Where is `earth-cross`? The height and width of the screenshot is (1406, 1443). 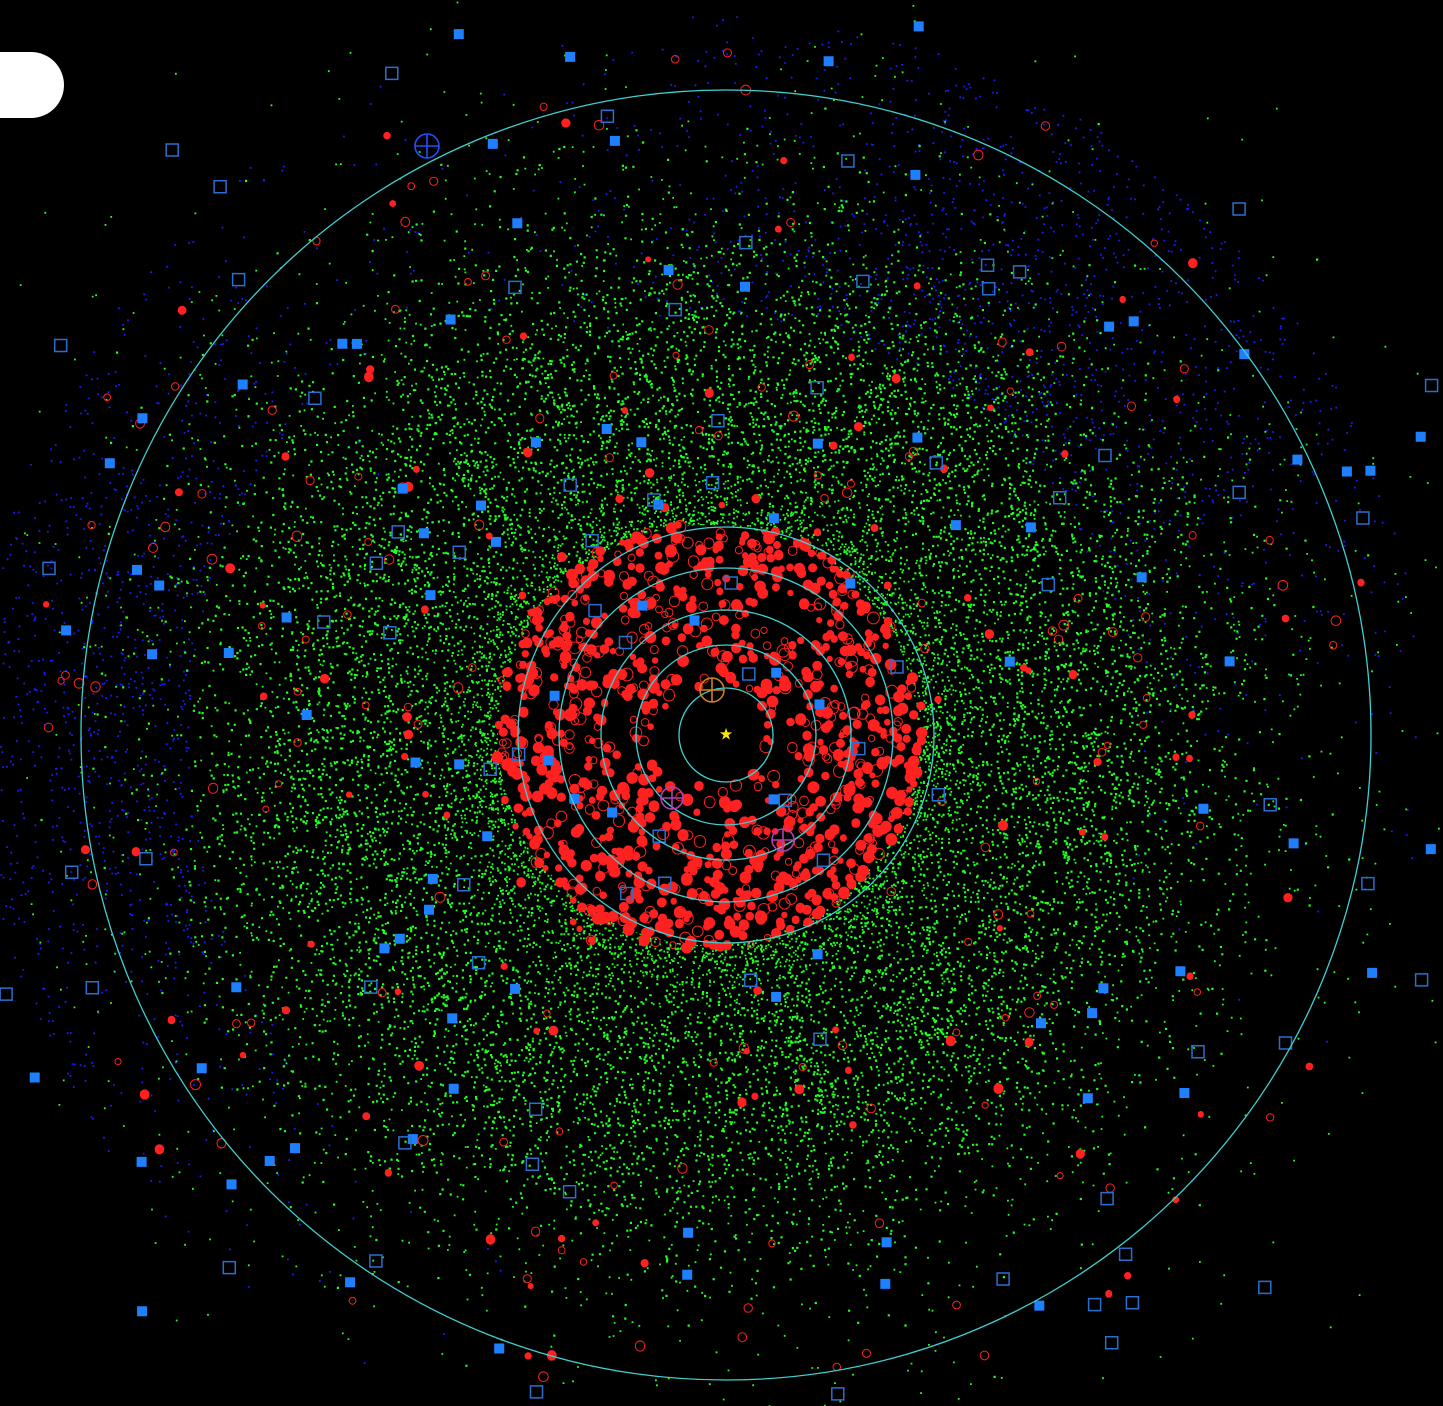
earth-cross is located at coordinates (712, 690).